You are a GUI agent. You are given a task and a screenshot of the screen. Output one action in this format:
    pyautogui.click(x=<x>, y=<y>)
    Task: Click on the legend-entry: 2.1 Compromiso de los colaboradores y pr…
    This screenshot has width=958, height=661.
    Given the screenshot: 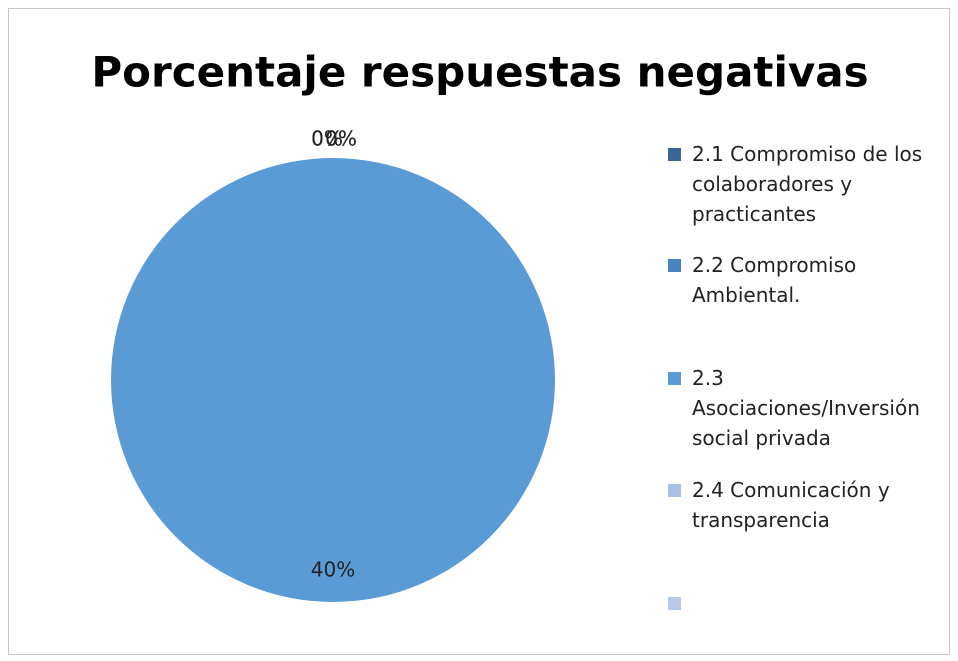 What is the action you would take?
    pyautogui.click(x=803, y=184)
    